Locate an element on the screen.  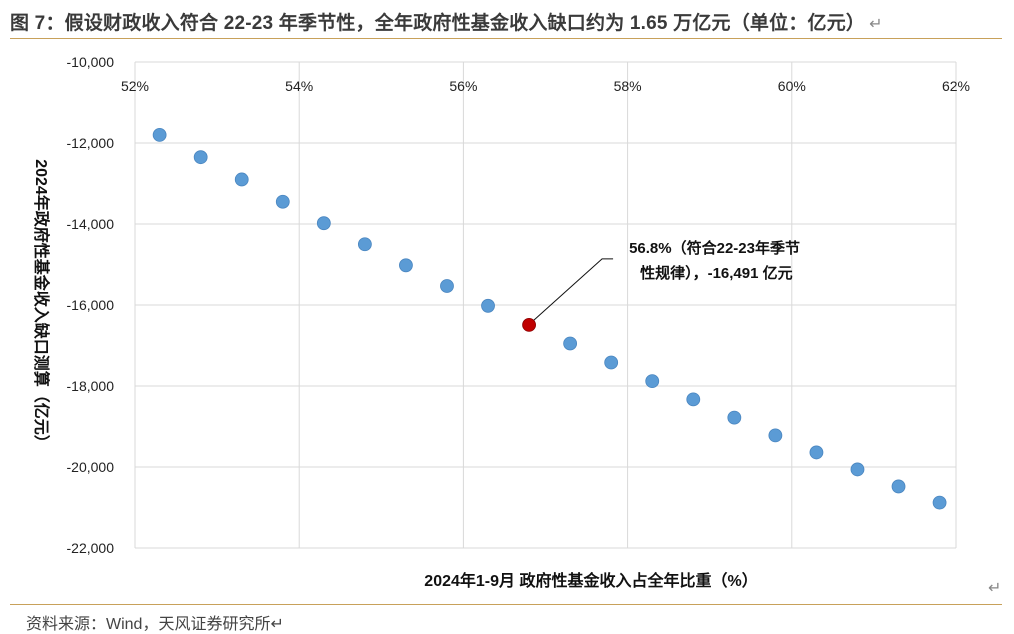
y-tick-label: -16,000 is located at coordinates (91, 305).